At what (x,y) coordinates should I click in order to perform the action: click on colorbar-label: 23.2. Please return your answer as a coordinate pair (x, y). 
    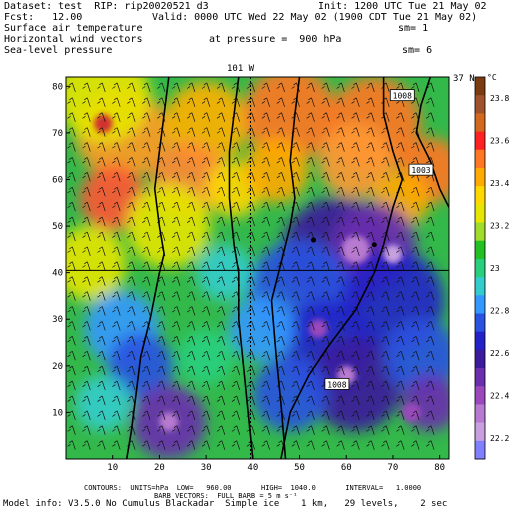
    Looking at the image, I should click on (499, 226).